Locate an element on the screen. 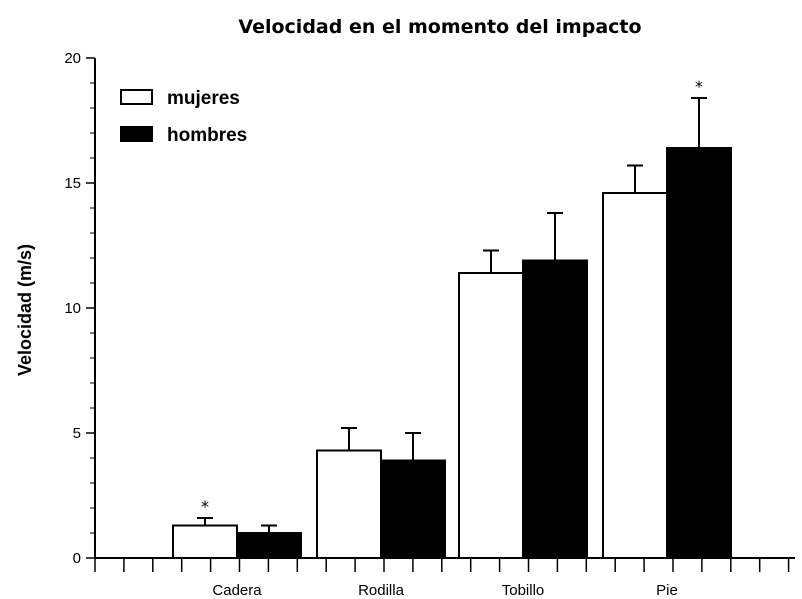 This screenshot has width=802, height=599. x-tick-label: Cadera is located at coordinates (237, 590).